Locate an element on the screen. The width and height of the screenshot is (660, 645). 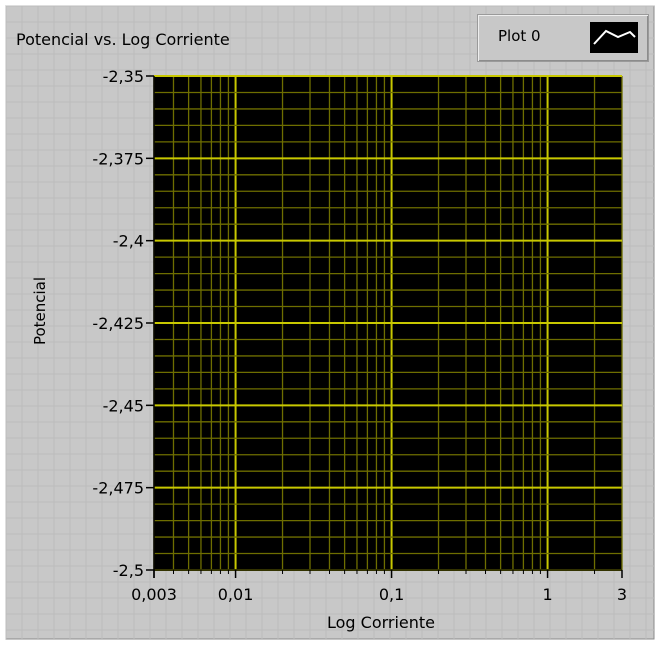
x-tick-label: 3 is located at coordinates (622, 594).